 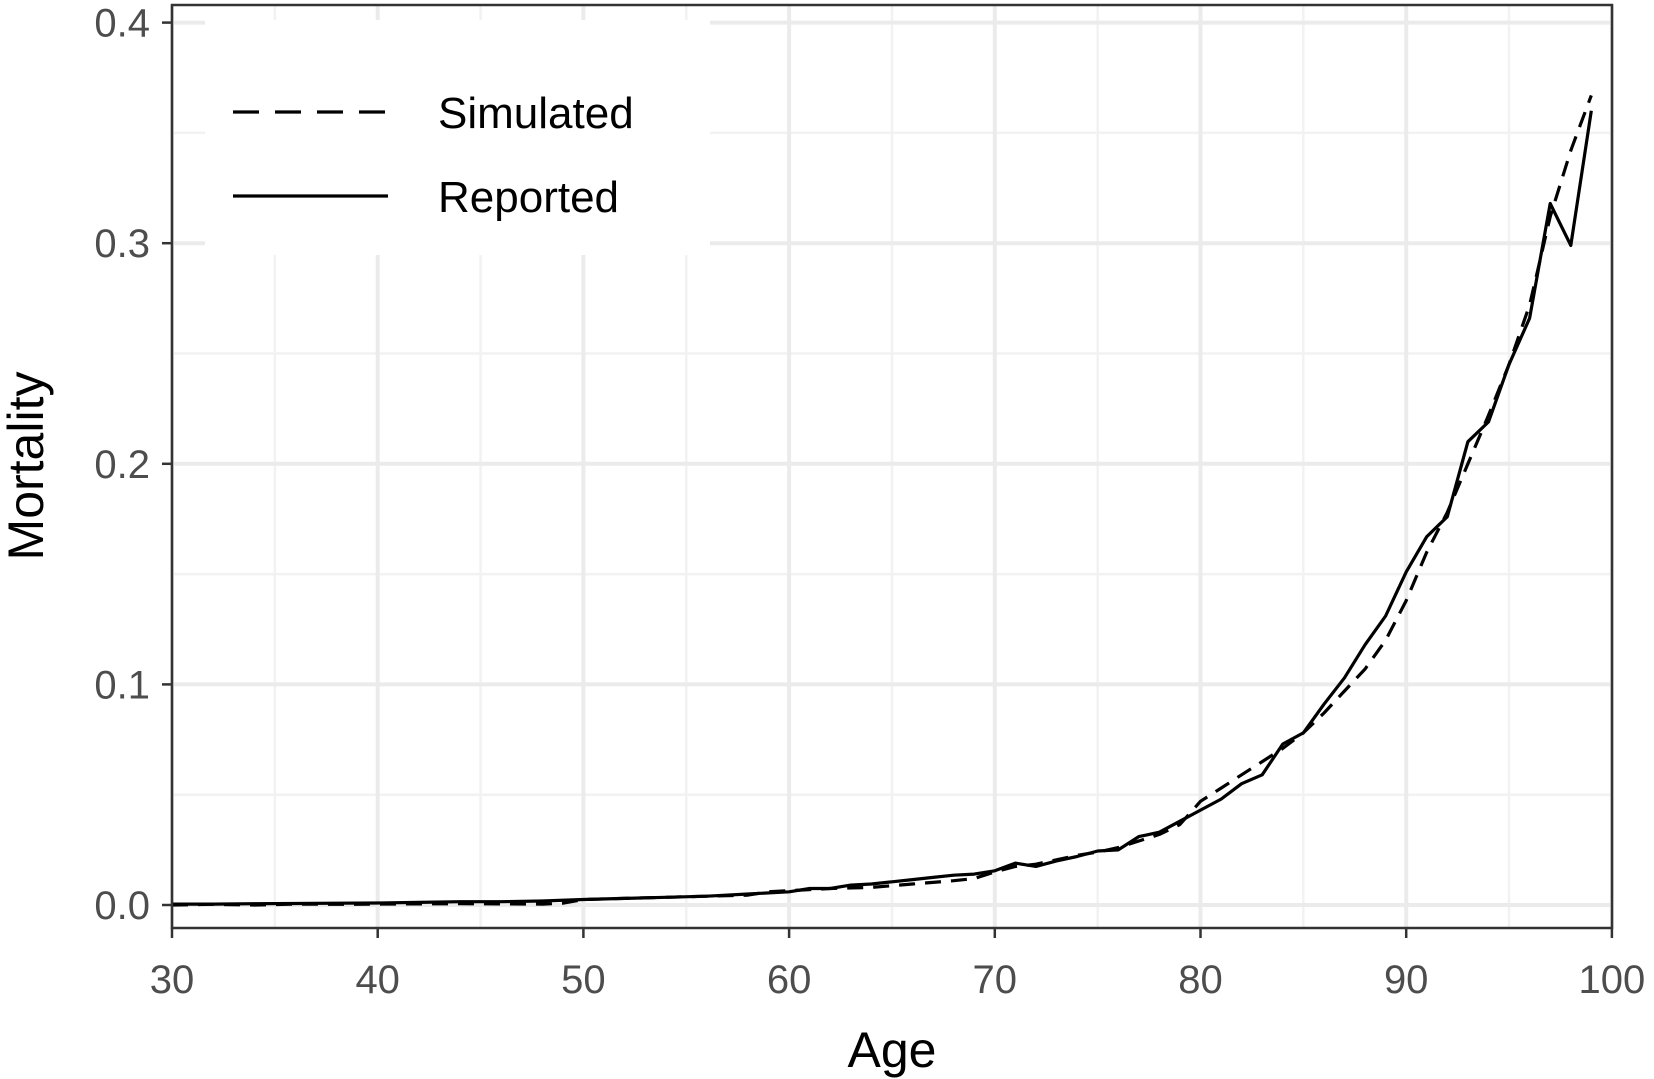 I want to click on x-axis-title: Age, so click(x=892, y=1050).